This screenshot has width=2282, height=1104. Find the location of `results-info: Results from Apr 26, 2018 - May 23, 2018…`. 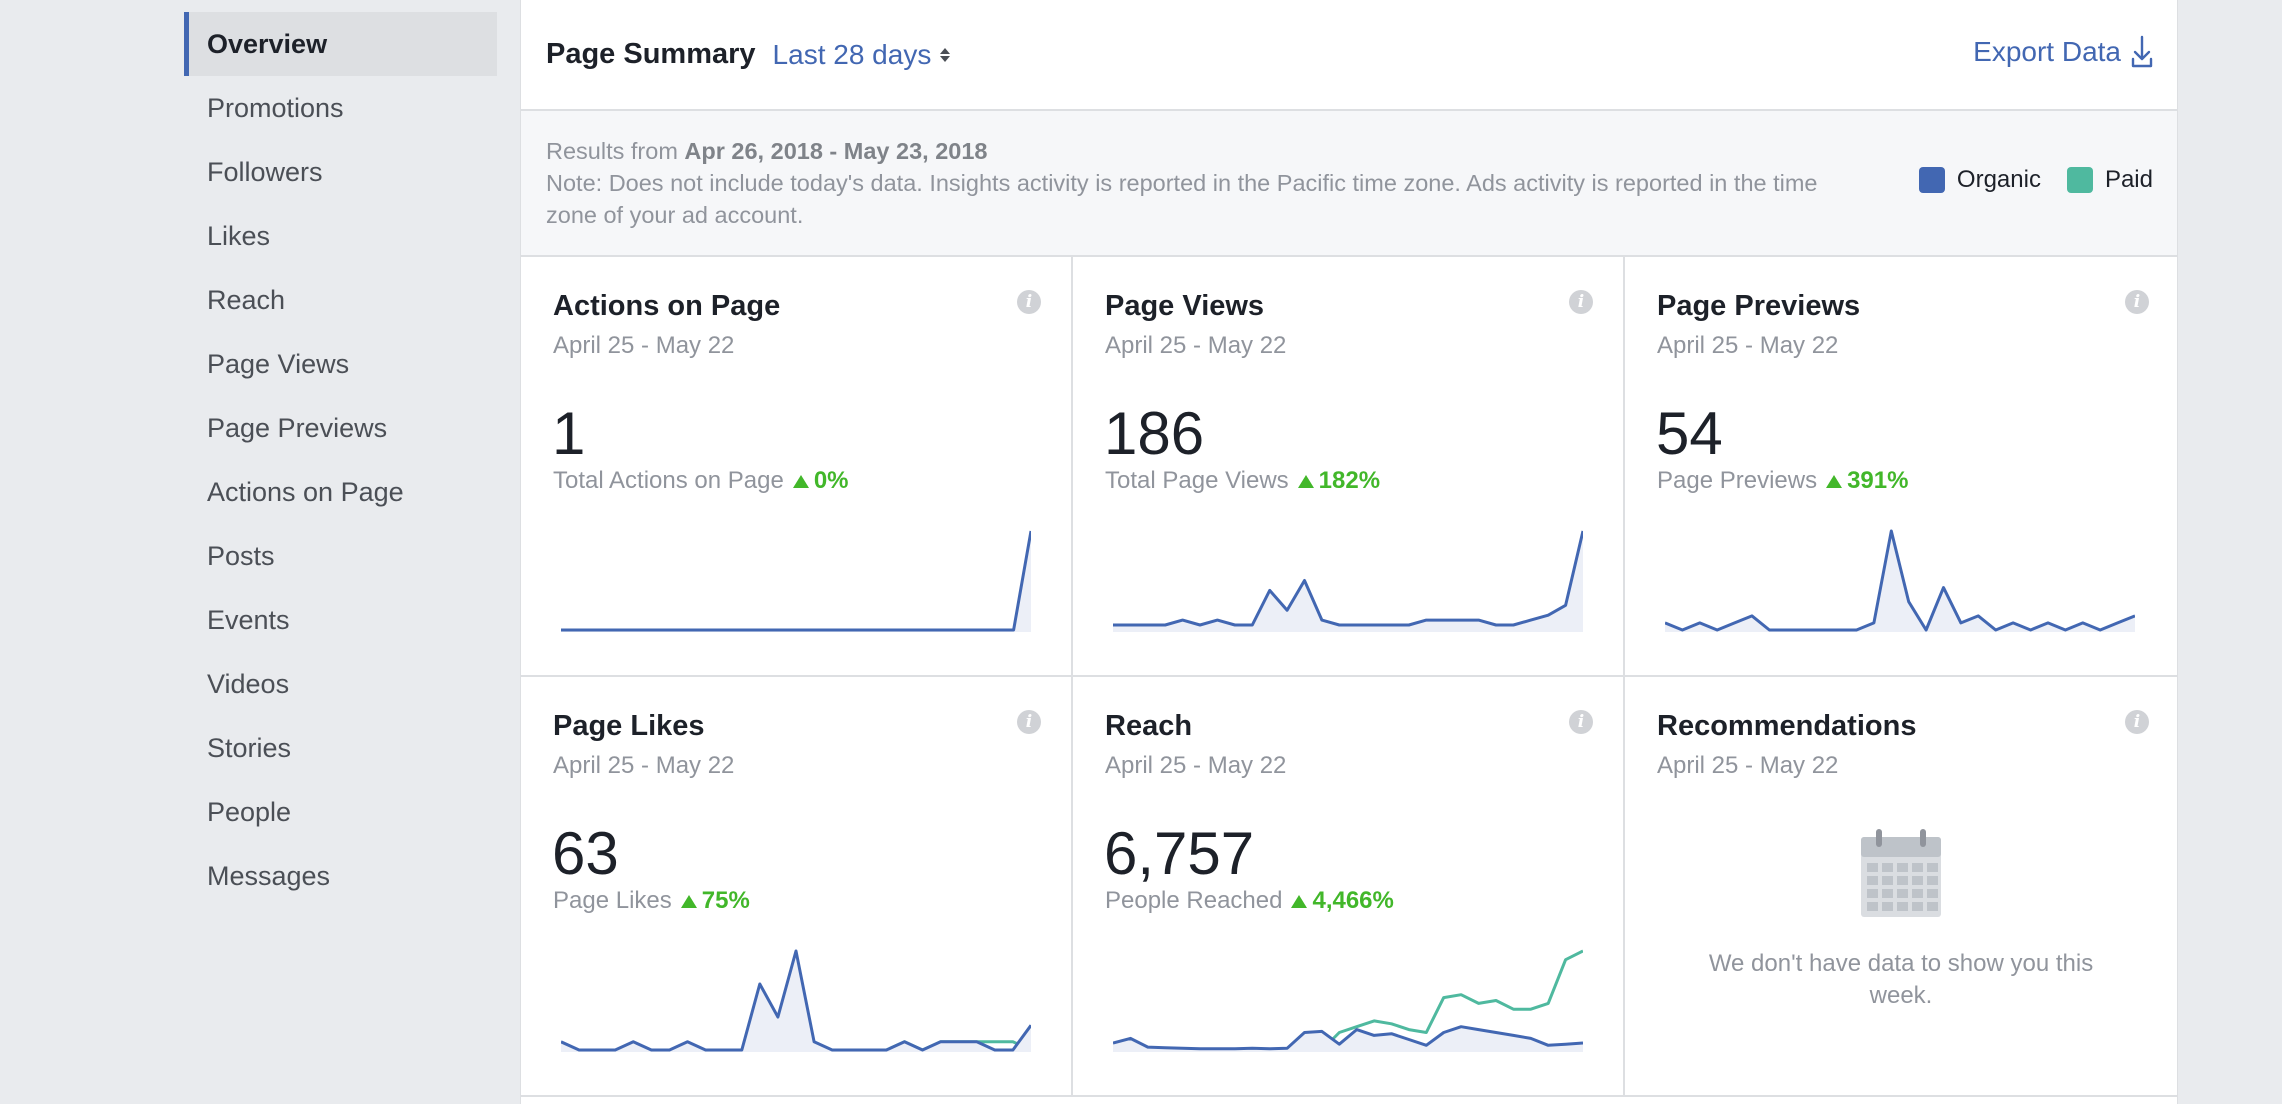

results-info: Results from Apr 26, 2018 - May 23, 2018… is located at coordinates (1349, 184).